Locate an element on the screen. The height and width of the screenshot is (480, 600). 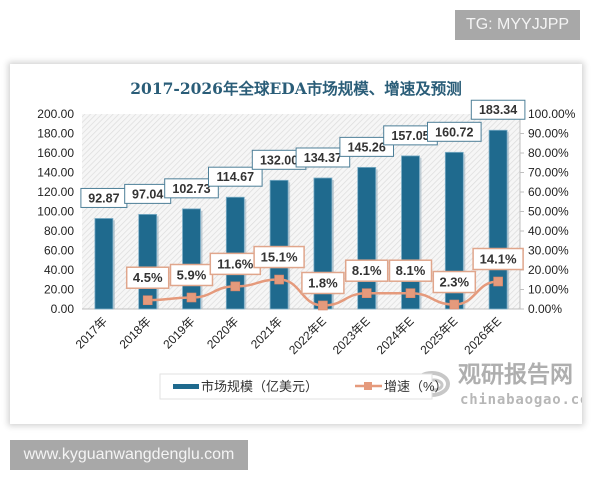
right-axis-tick: 20.00% is located at coordinates (548, 270).